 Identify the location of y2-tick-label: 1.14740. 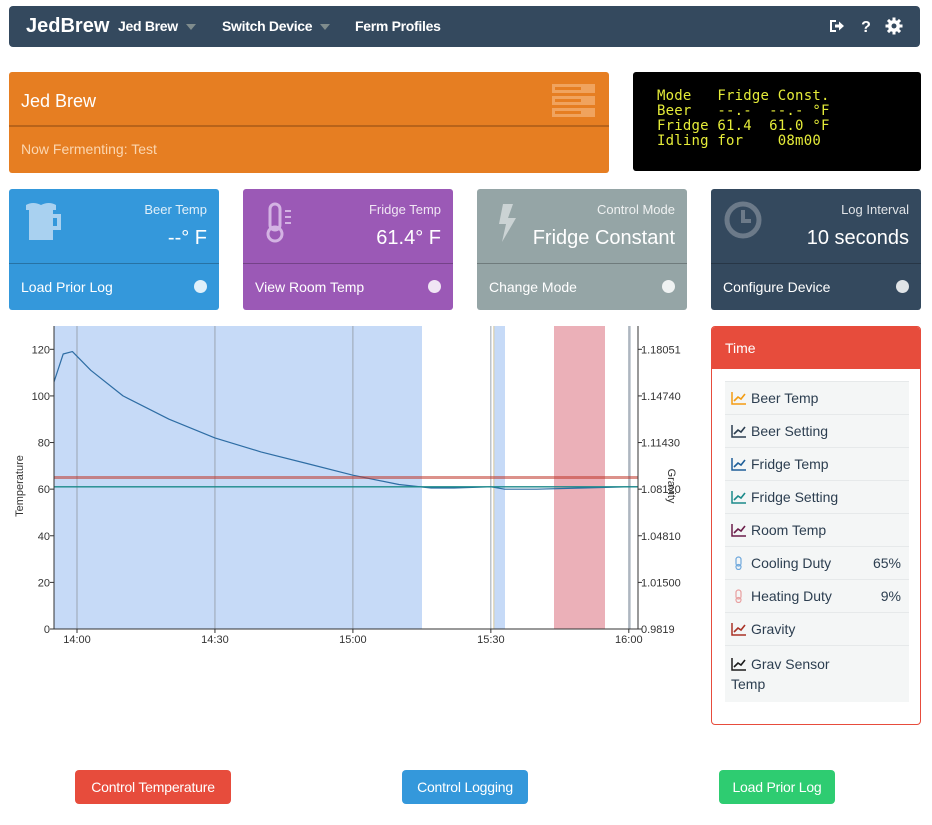
(661, 397).